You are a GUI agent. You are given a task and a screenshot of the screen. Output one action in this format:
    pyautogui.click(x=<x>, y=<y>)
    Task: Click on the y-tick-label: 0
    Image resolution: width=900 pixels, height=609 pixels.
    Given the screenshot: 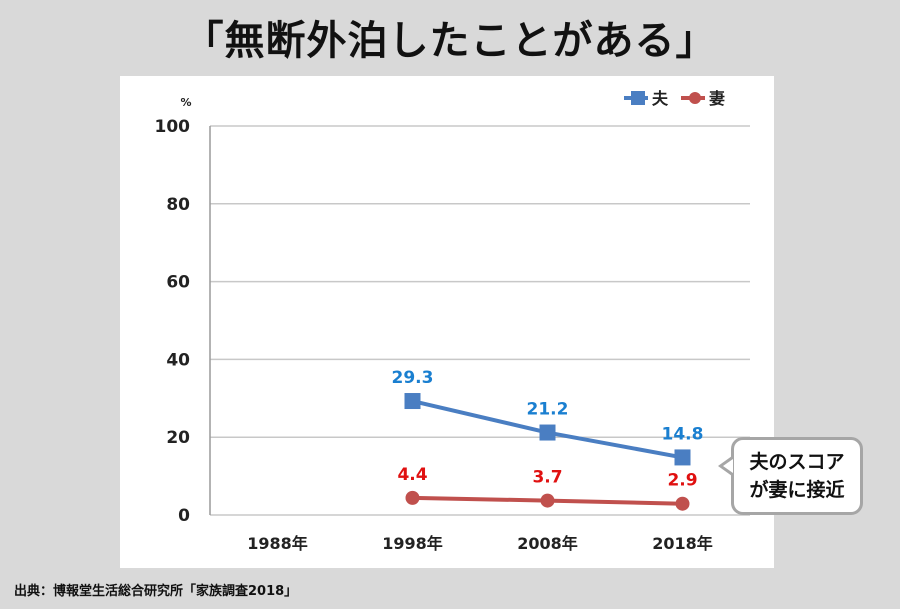 What is the action you would take?
    pyautogui.click(x=184, y=516)
    